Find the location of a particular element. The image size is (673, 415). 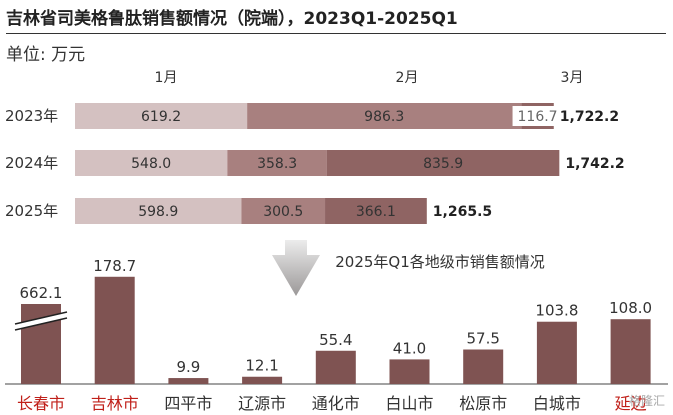

legend-1: 1月 is located at coordinates (166, 78).